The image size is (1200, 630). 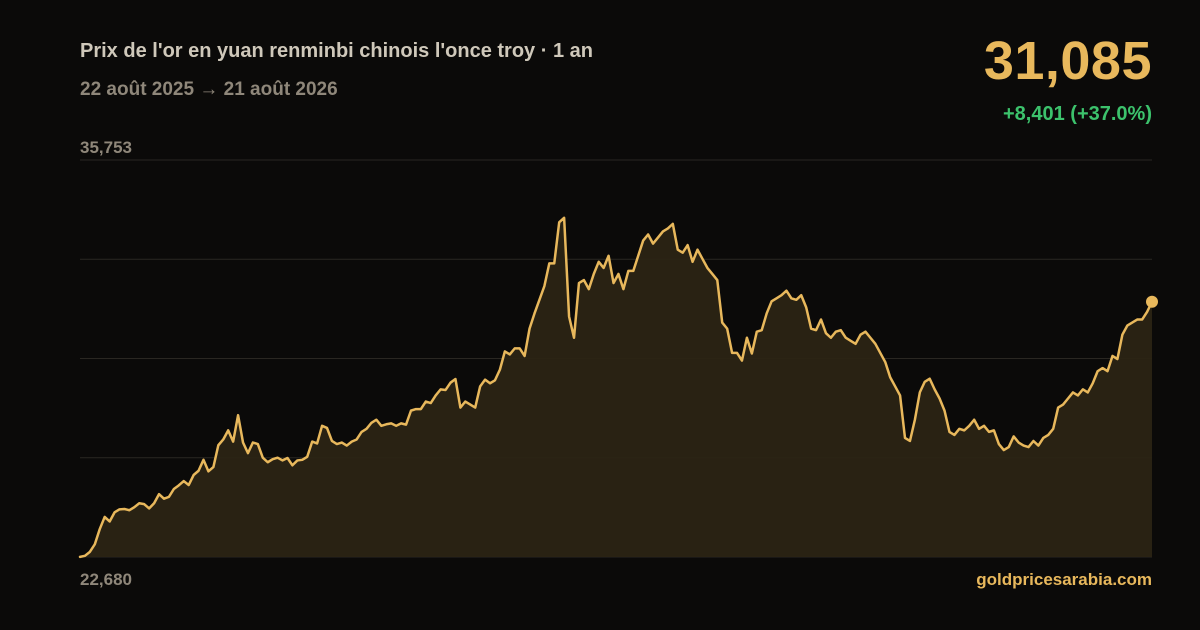 What do you see at coordinates (106, 147) in the screenshot?
I see `y-max-label: 35,753` at bounding box center [106, 147].